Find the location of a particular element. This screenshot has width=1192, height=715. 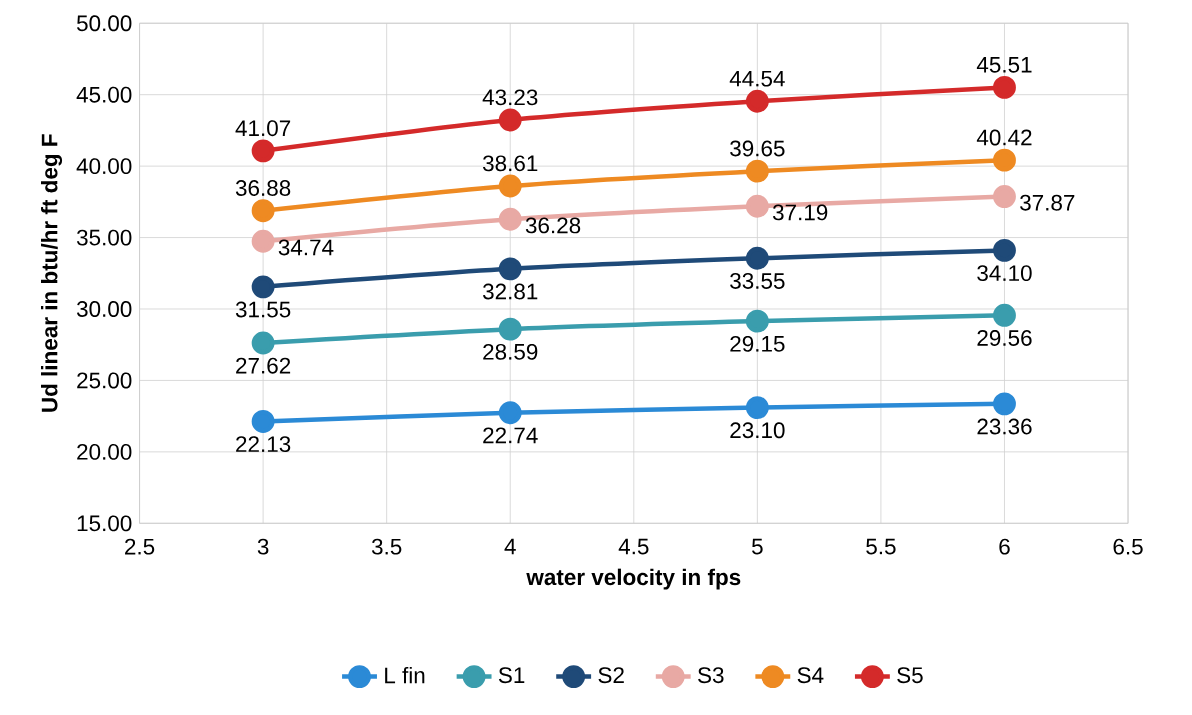

data-label: 43.23 is located at coordinates (510, 97).